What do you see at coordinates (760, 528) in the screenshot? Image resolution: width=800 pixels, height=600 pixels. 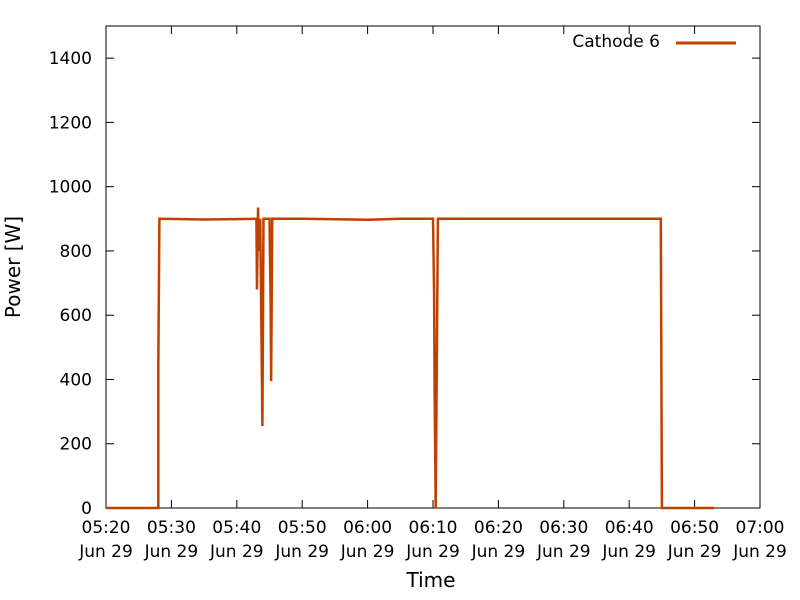 I see `x-tick-label-time: 07:00` at bounding box center [760, 528].